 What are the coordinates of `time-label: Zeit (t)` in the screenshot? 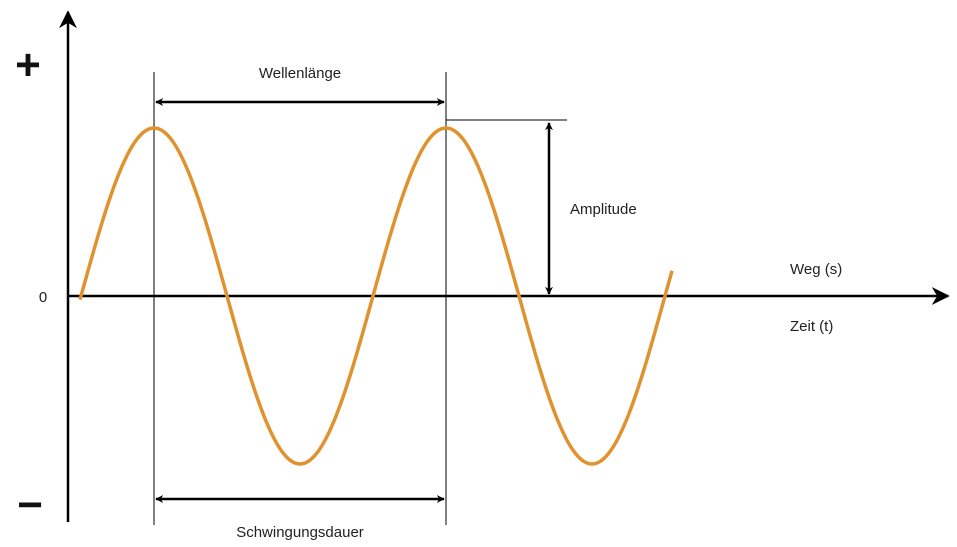 It's located at (811, 326).